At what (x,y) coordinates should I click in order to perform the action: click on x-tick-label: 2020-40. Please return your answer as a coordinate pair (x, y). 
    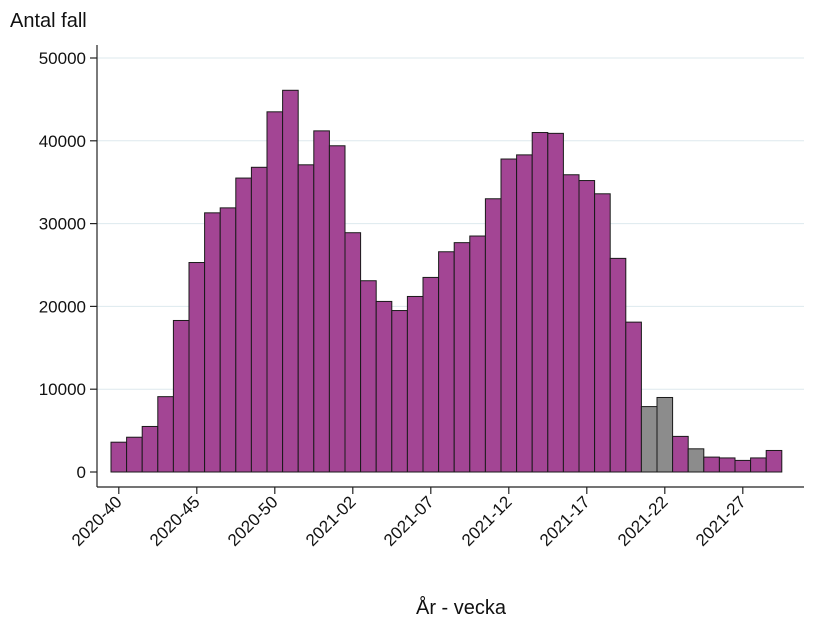
    Looking at the image, I should click on (97, 521).